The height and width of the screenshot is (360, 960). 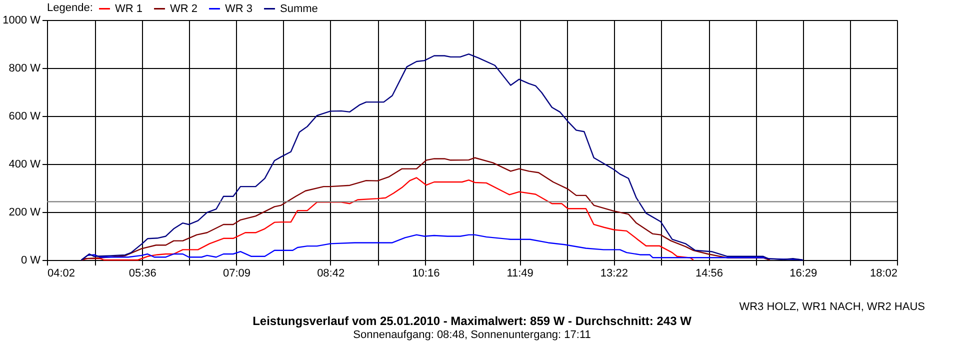 I want to click on y-tick-label: 0 W, so click(x=31, y=260).